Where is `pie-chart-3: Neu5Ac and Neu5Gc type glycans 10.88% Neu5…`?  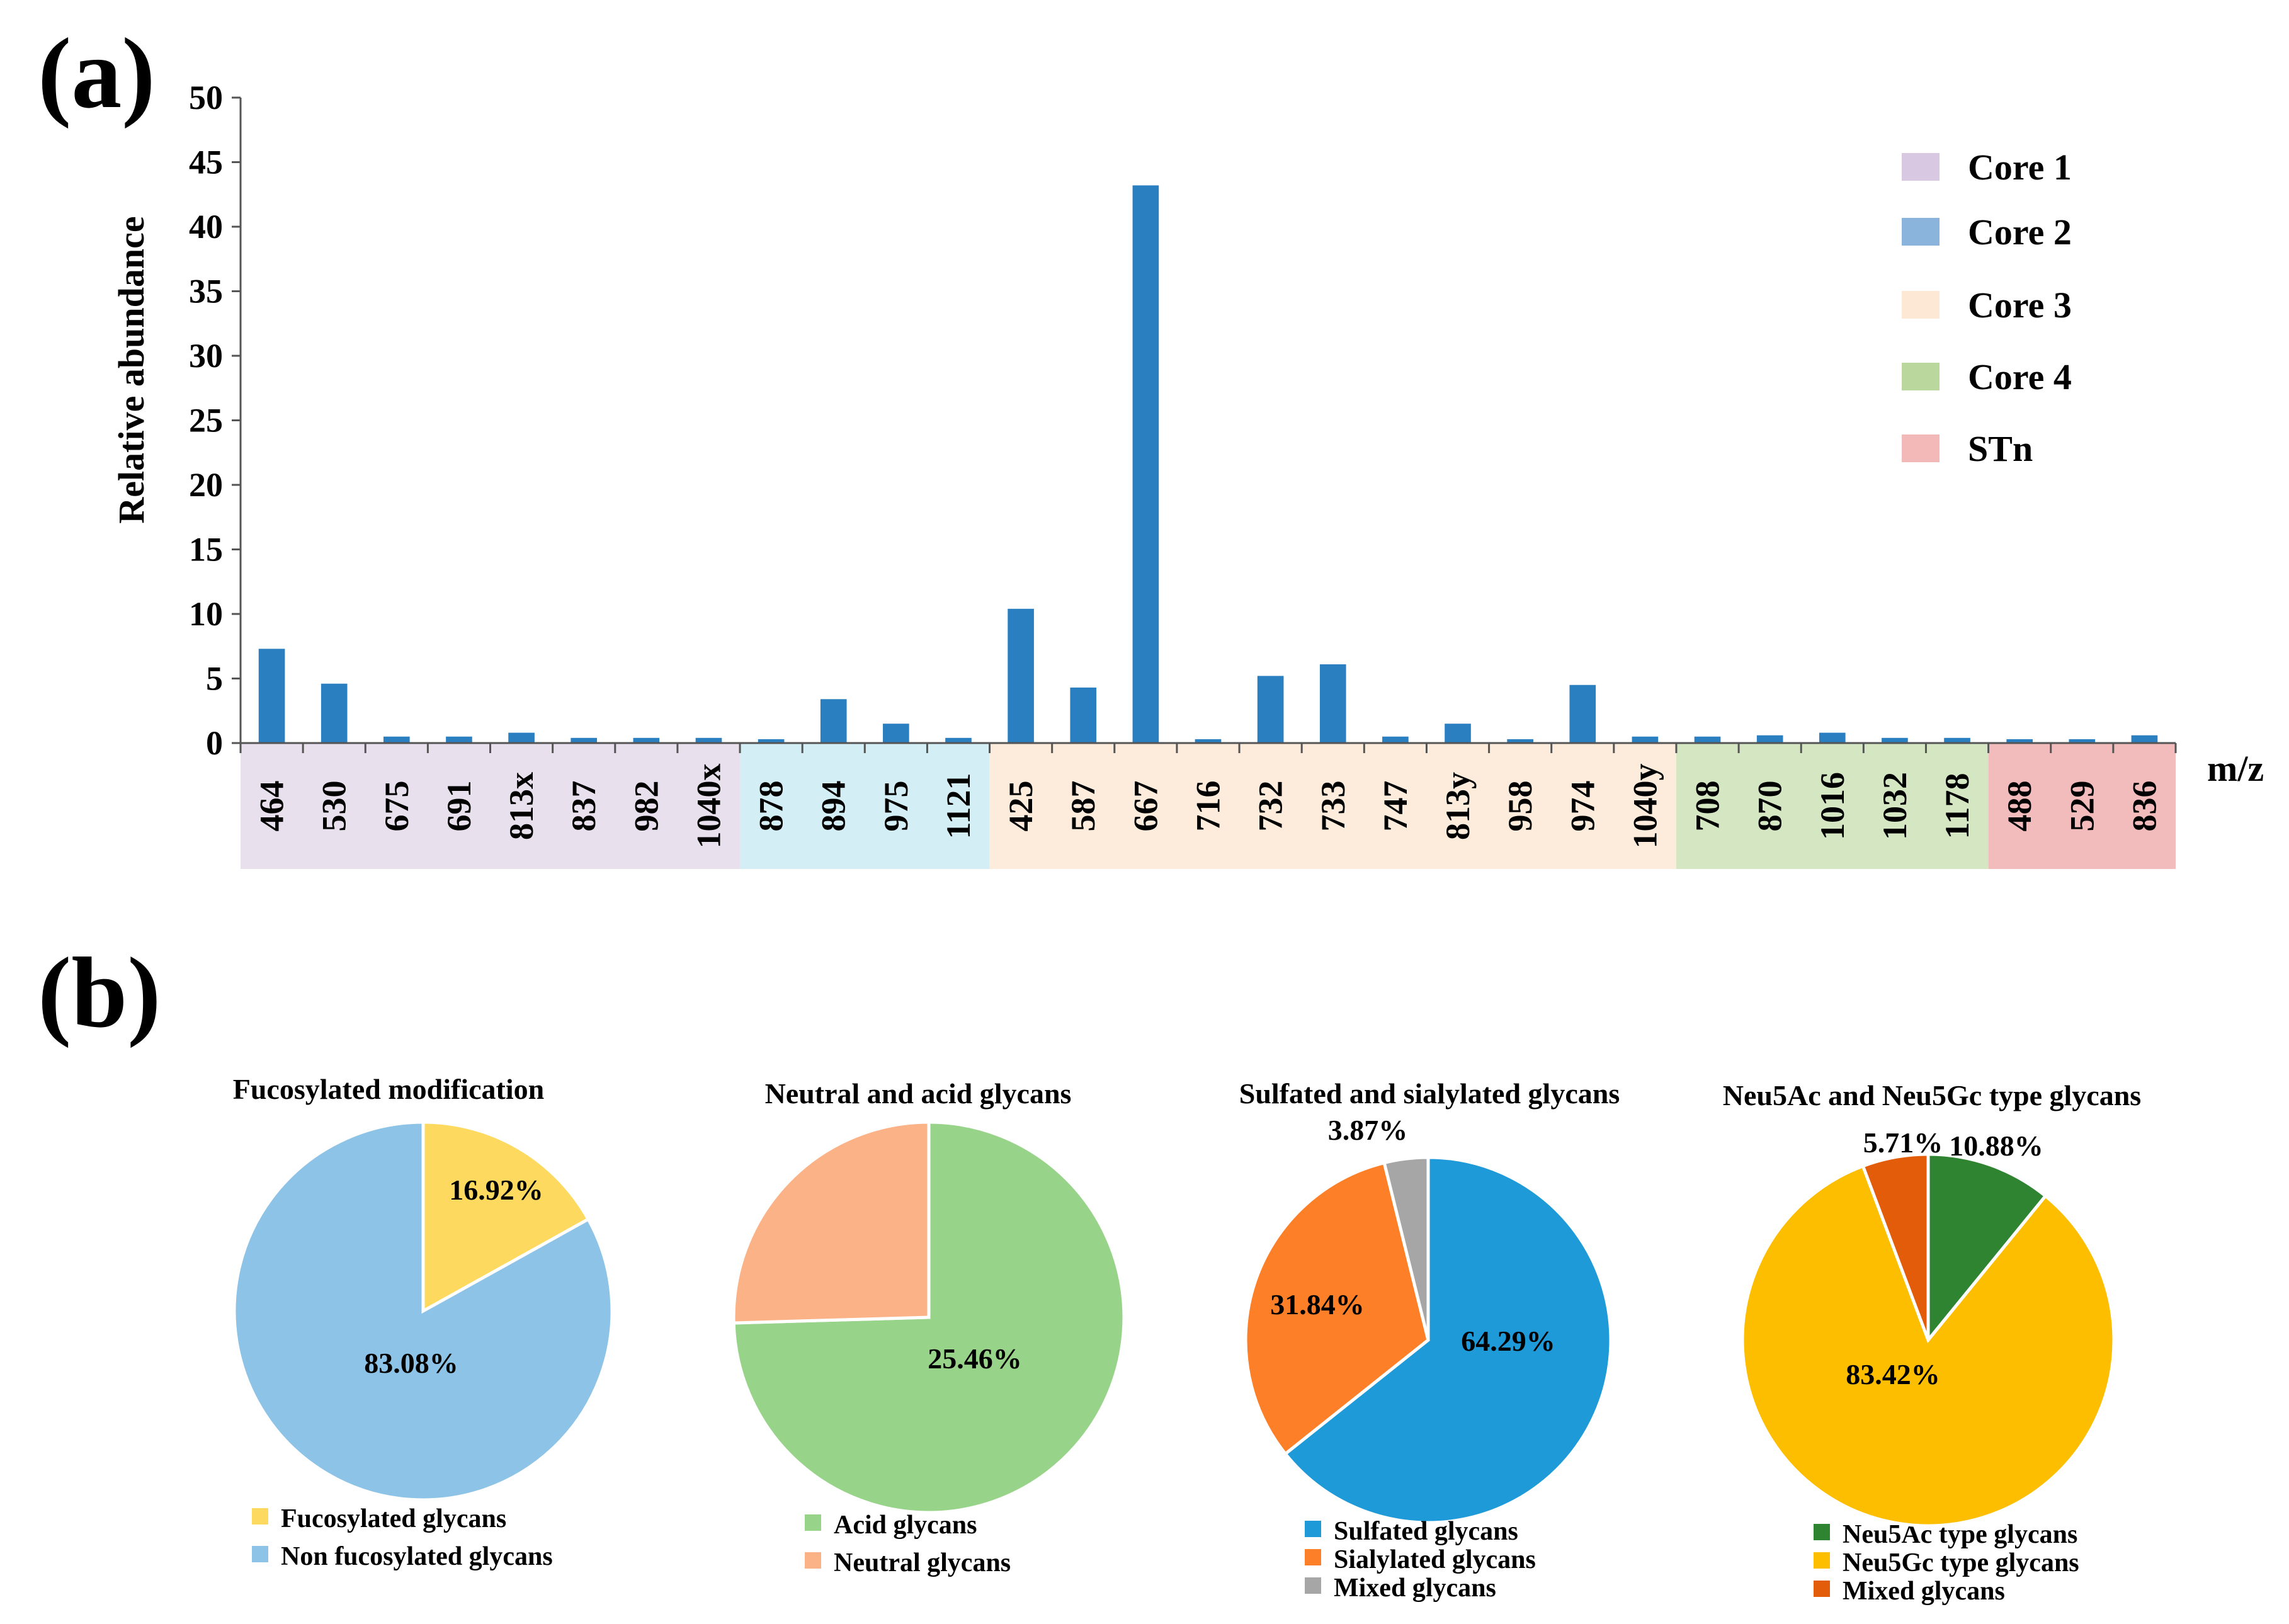 pie-chart-3: Neu5Ac and Neu5Gc type glycans 10.88% Neu5… is located at coordinates (1932, 1343).